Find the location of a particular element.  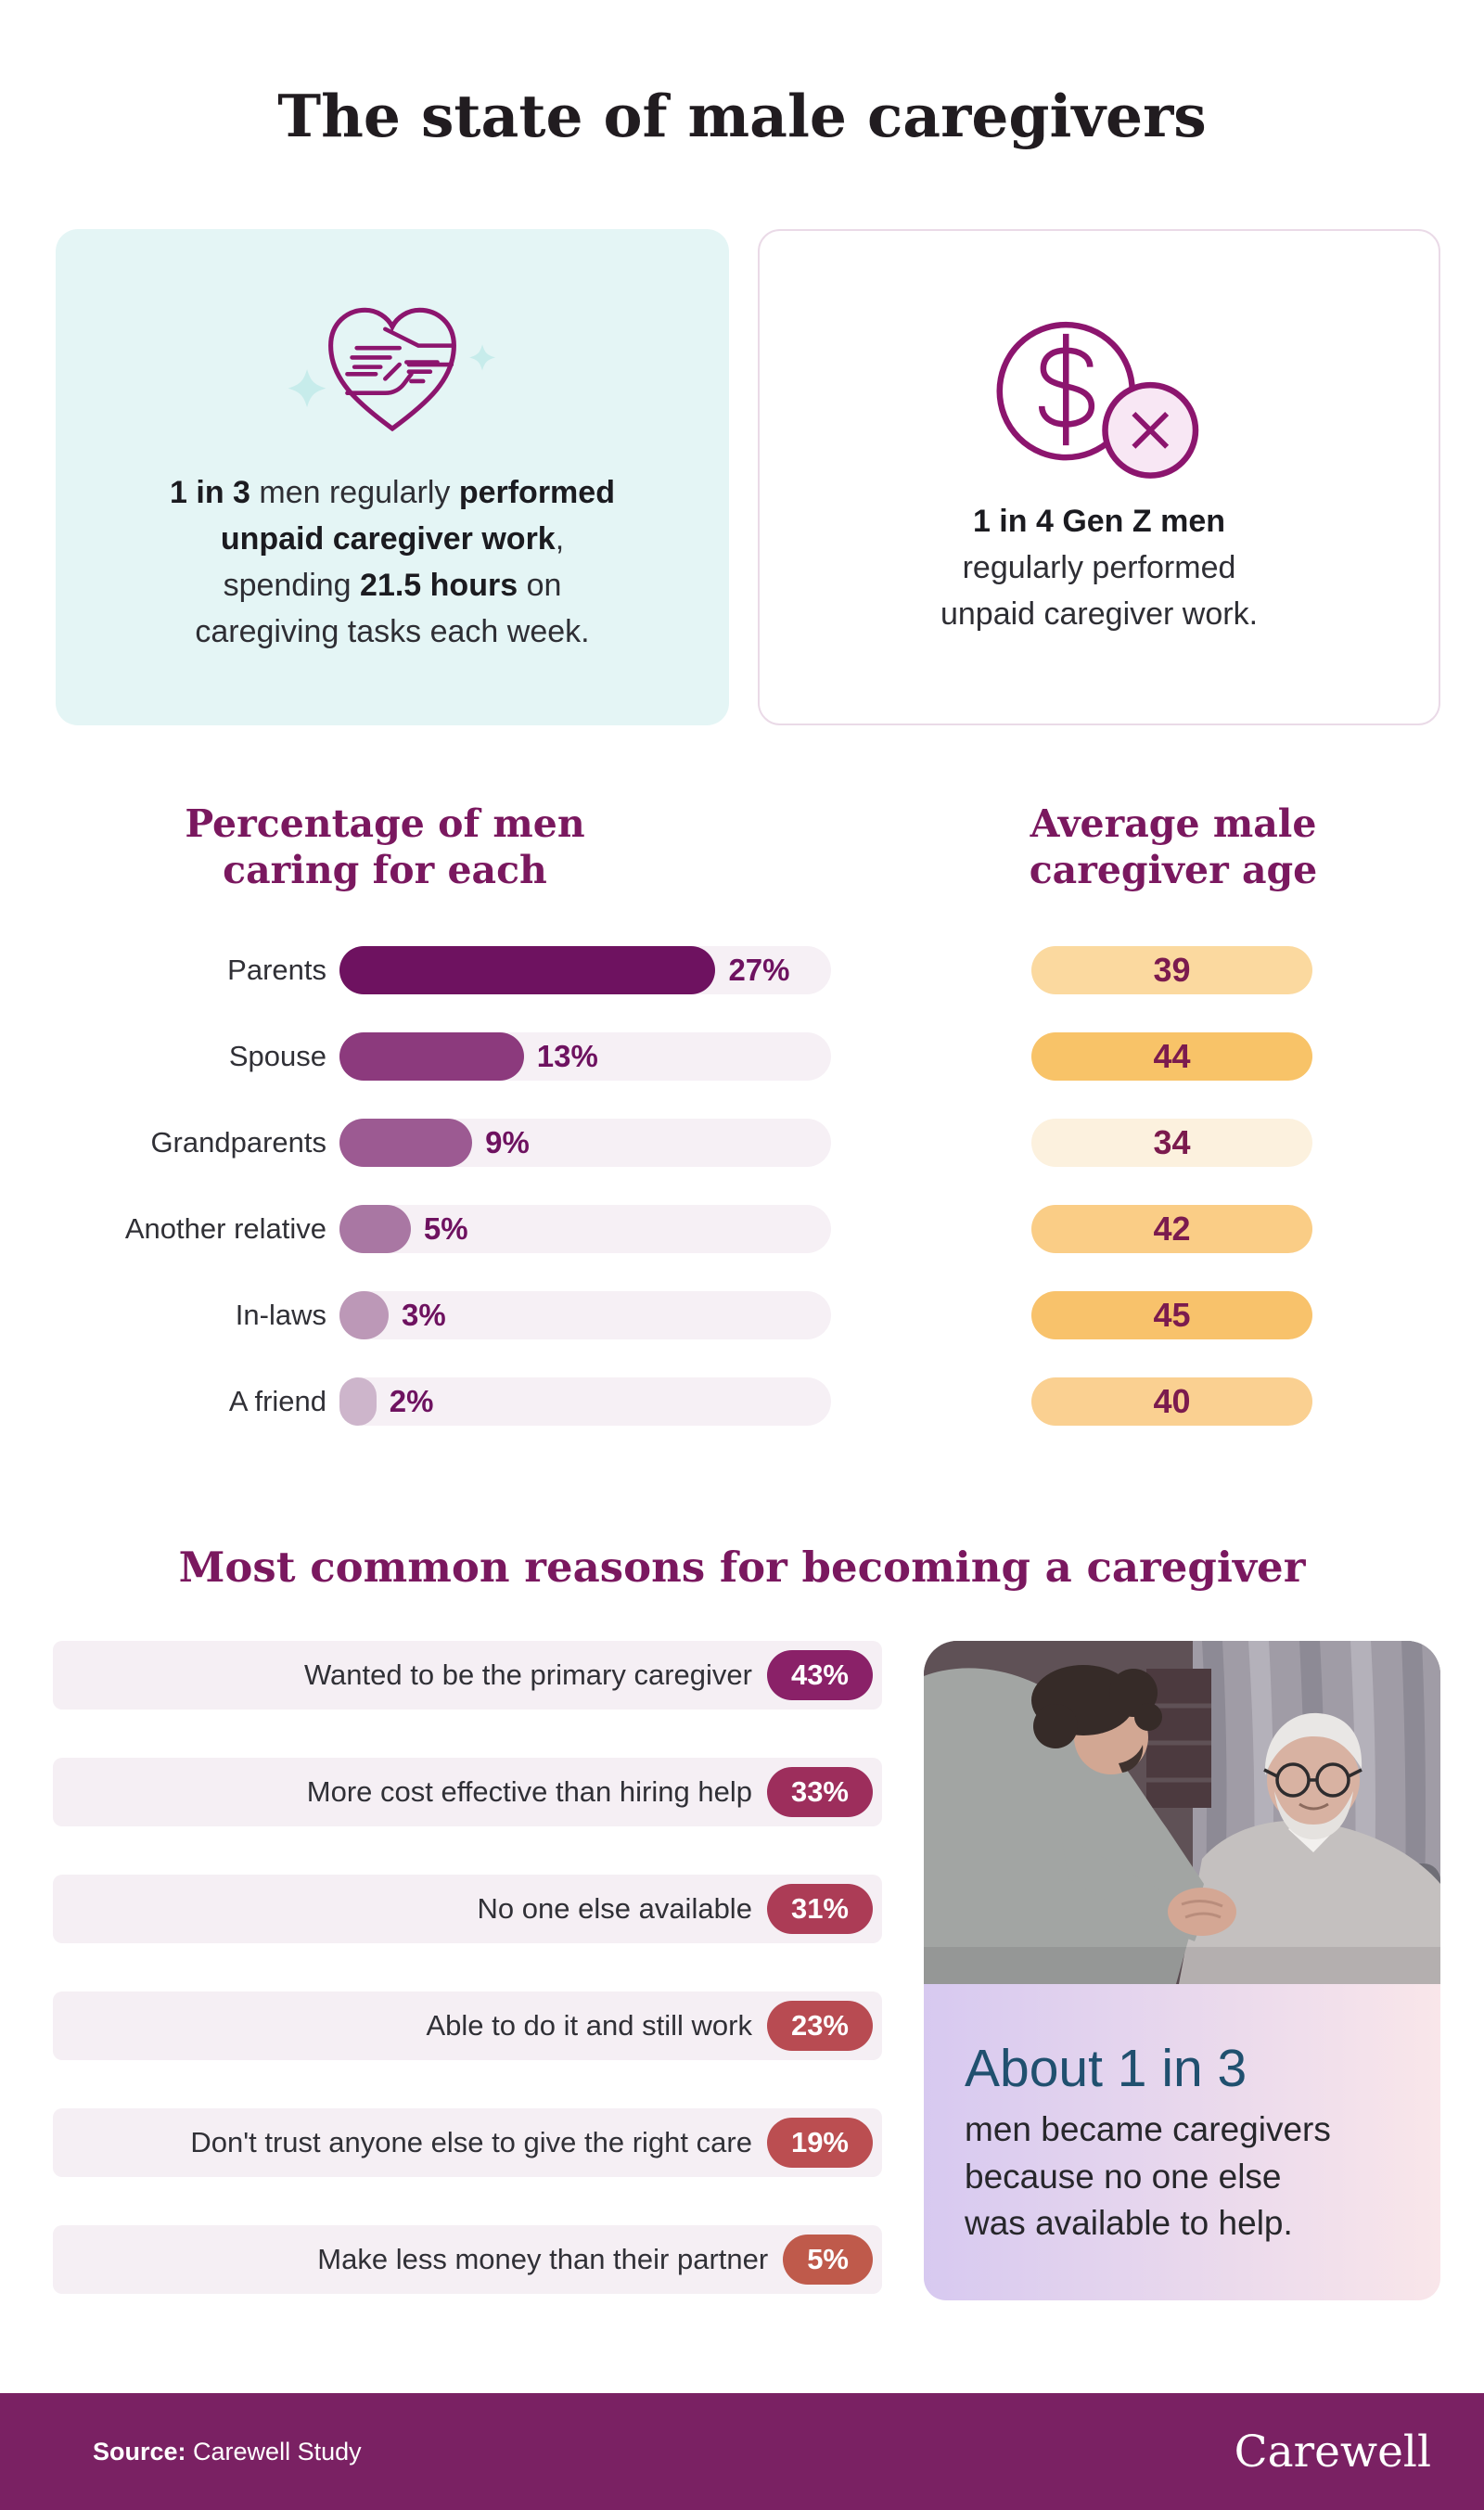

bar-row-another-relative: Another relative 5% is located at coordinates (464, 1228).